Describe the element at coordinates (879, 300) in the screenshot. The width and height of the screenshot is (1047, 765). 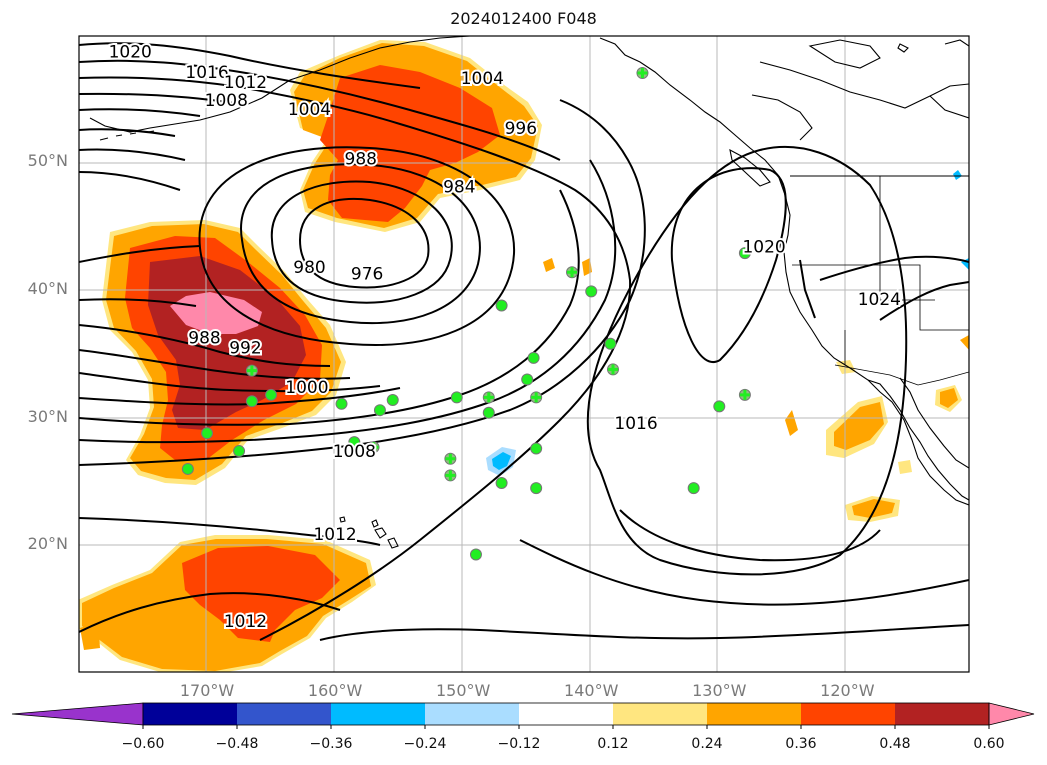
I see `contour-label: 1024` at that location.